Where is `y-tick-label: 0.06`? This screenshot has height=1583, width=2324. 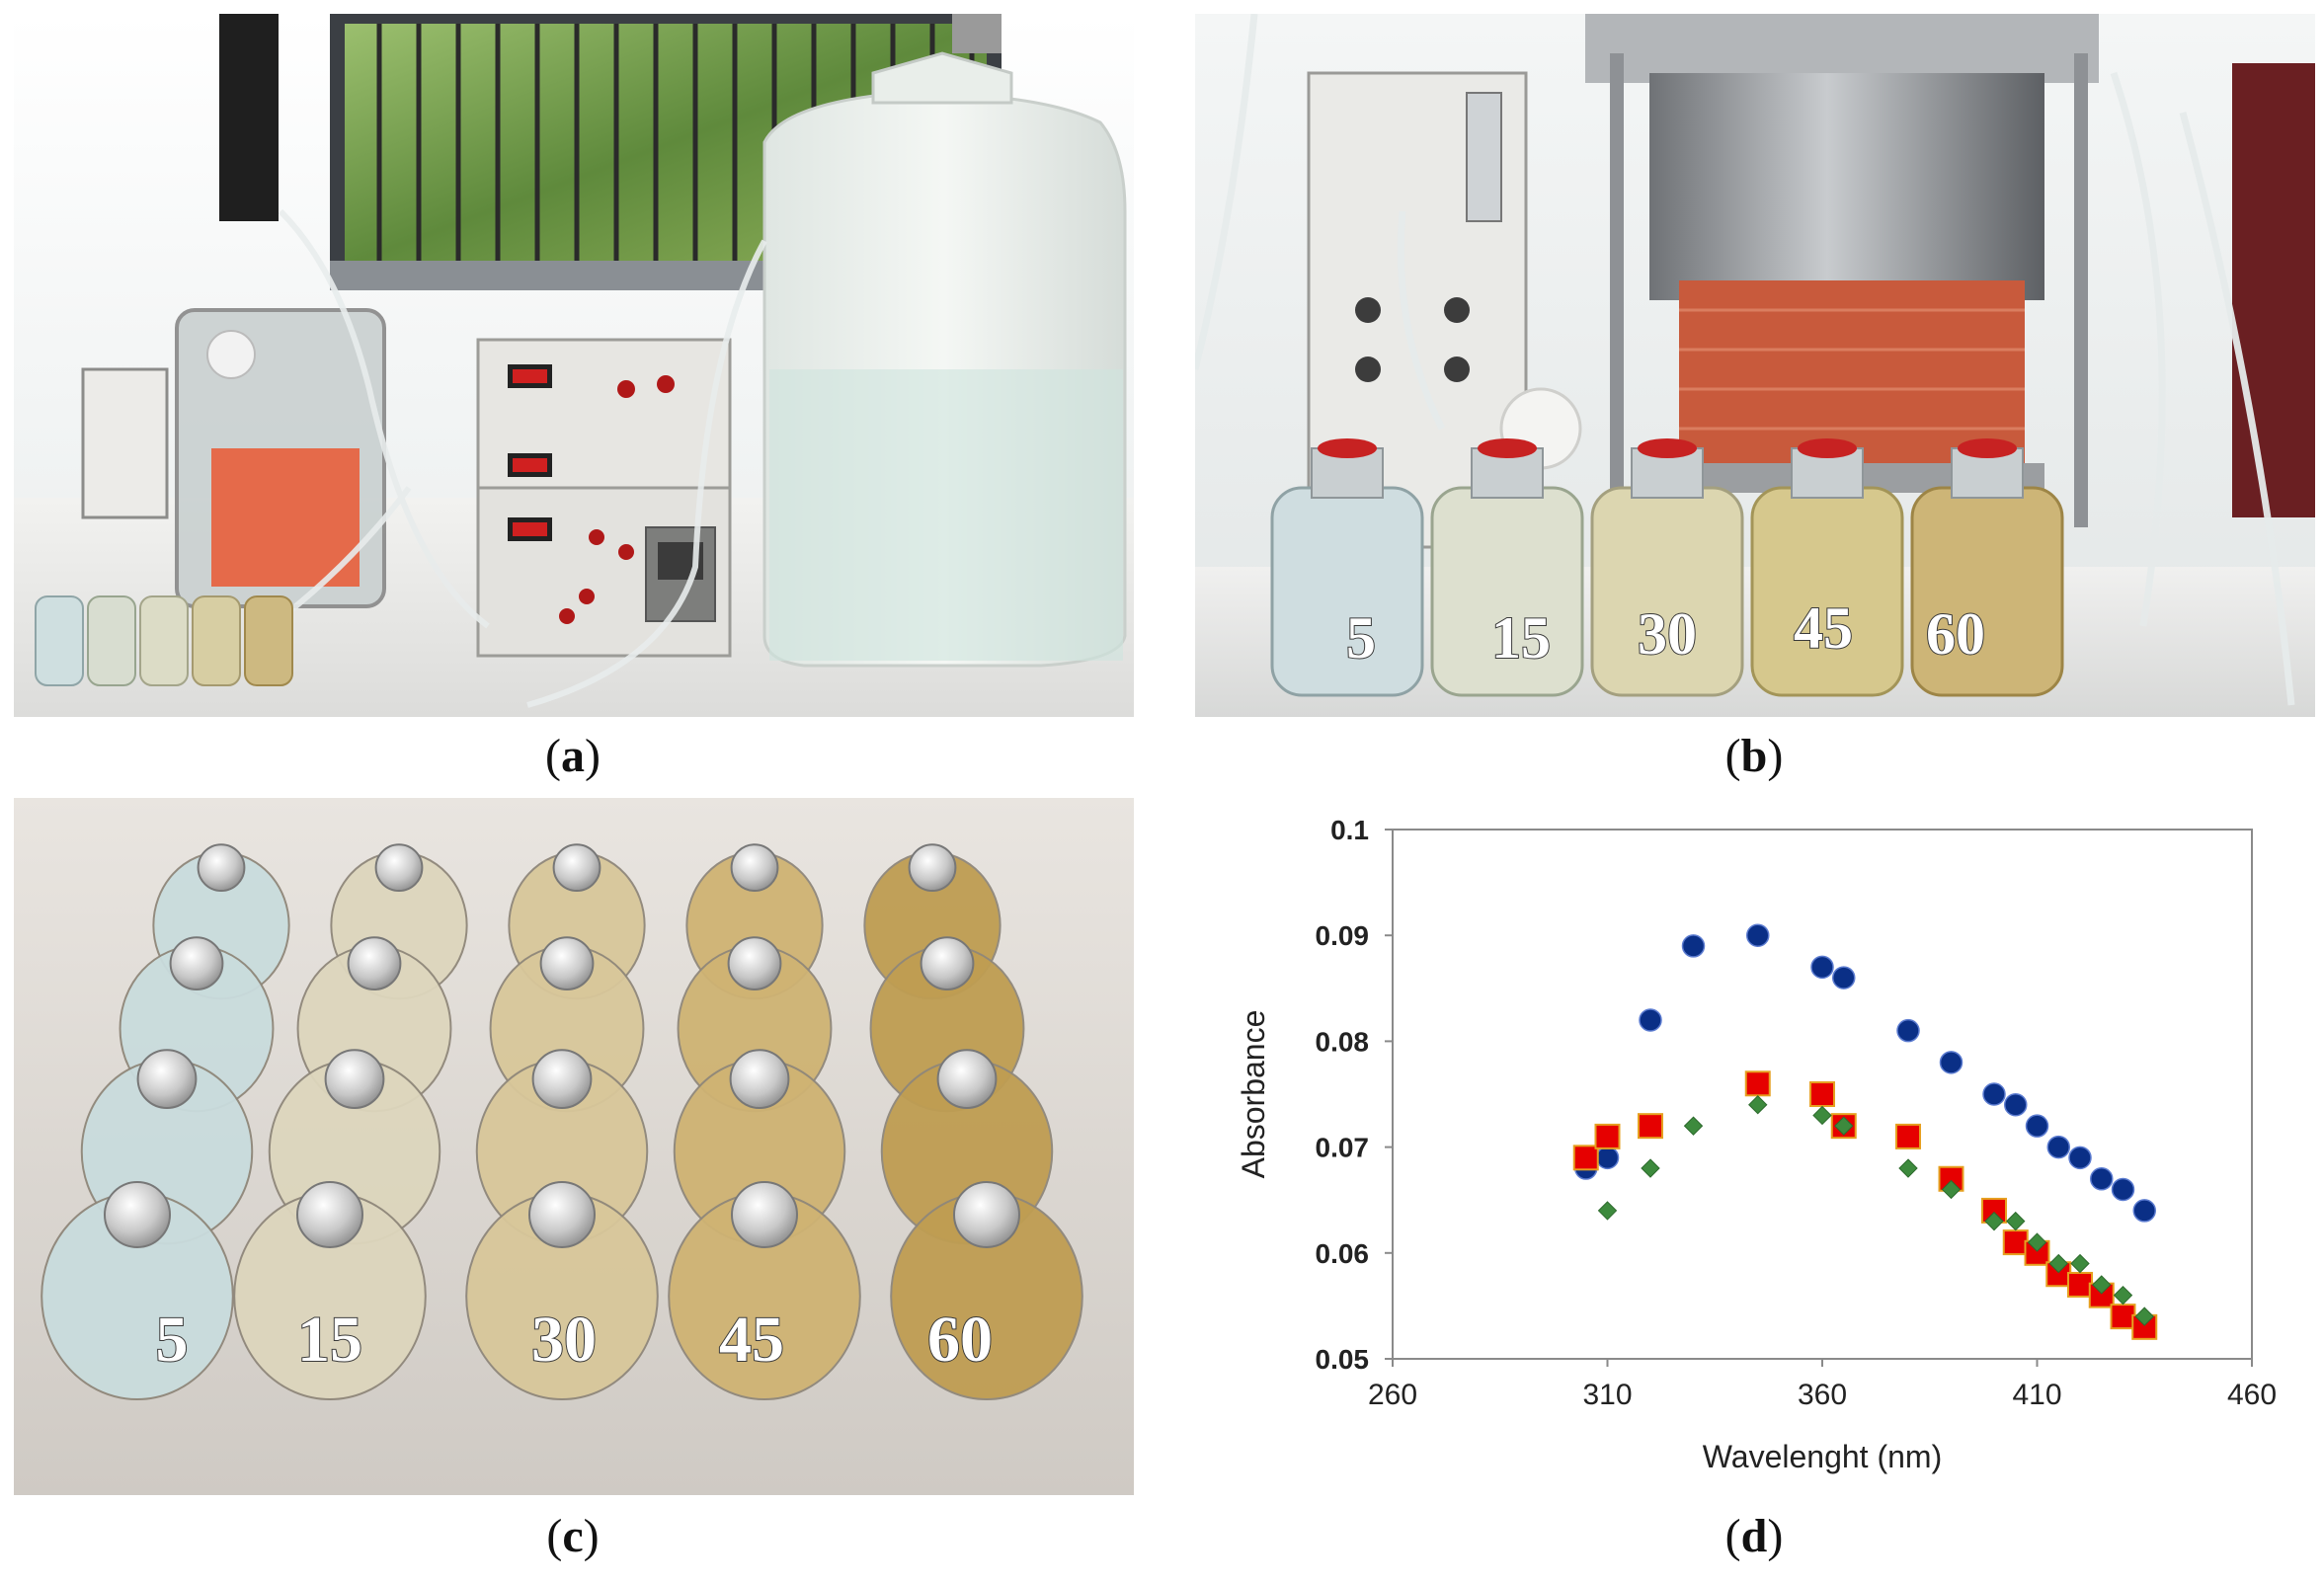 y-tick-label: 0.06 is located at coordinates (1343, 1253).